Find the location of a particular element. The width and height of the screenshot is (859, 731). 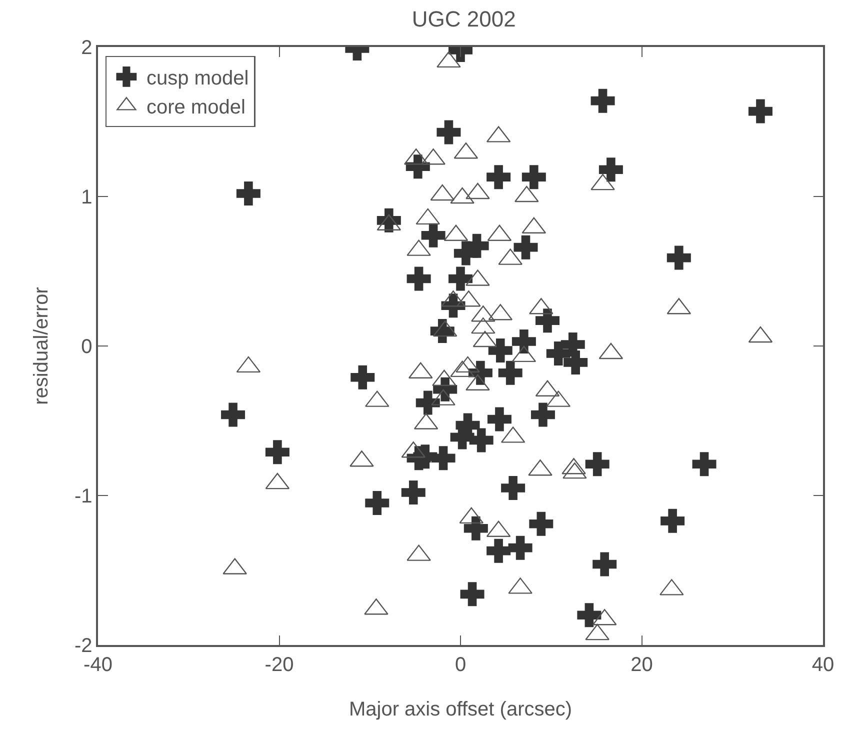

y-axis-title: residual/error is located at coordinates (41, 345).